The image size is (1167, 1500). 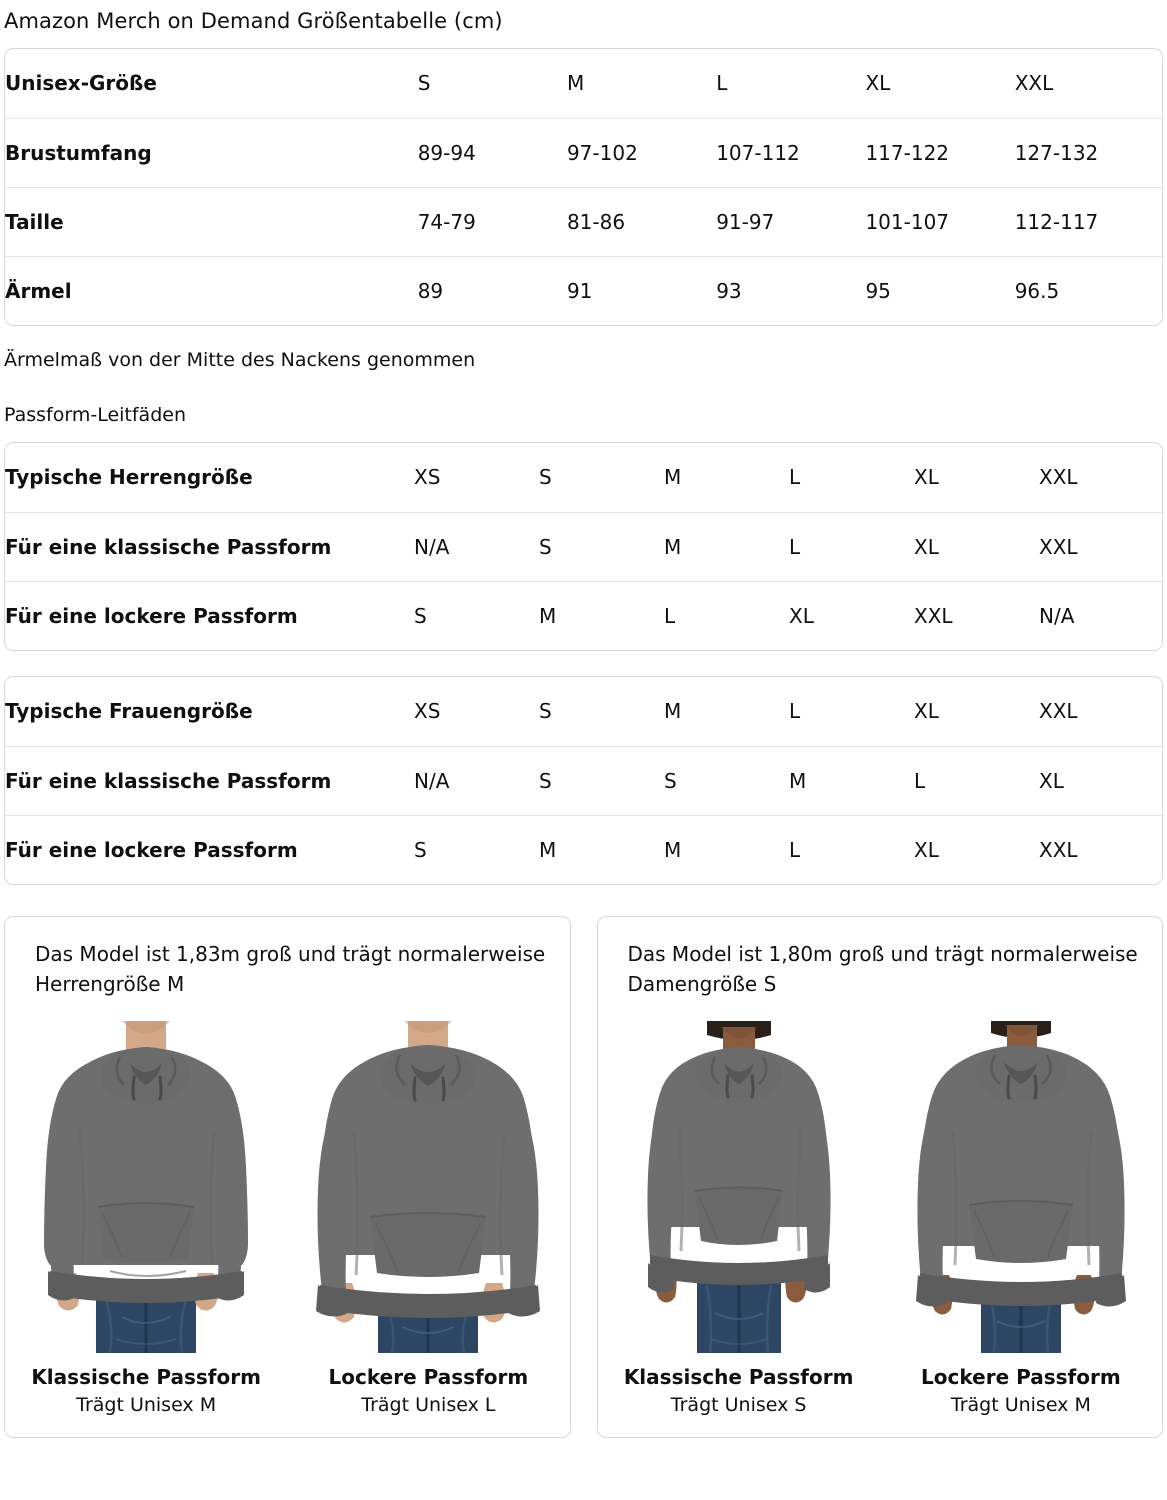 What do you see at coordinates (95, 415) in the screenshot?
I see `fit-guides-heading: Passform-Leitfäden` at bounding box center [95, 415].